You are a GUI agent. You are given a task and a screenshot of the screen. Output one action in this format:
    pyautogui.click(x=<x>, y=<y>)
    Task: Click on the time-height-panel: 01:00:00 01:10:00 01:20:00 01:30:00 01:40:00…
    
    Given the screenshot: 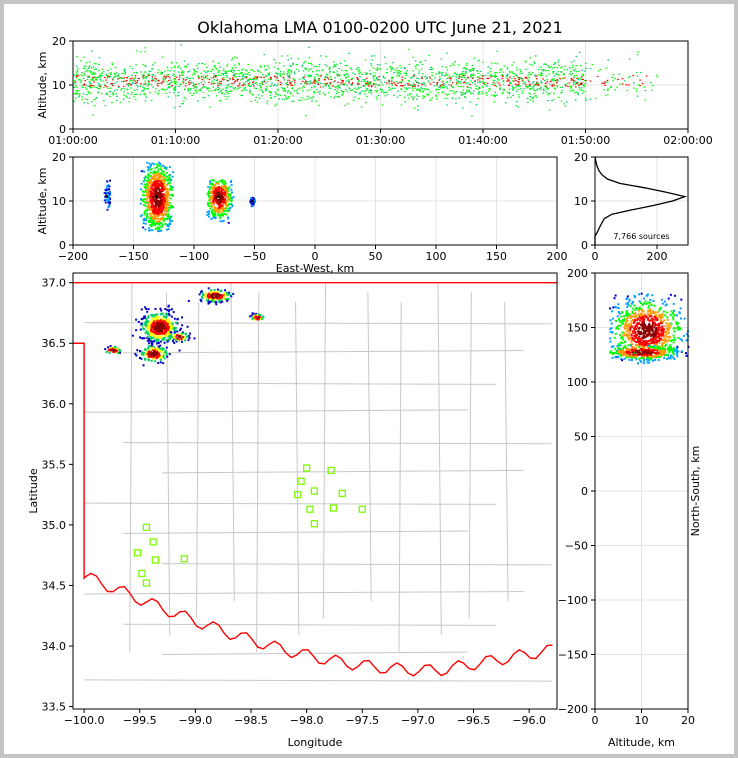 What is the action you would take?
    pyautogui.click(x=374, y=91)
    